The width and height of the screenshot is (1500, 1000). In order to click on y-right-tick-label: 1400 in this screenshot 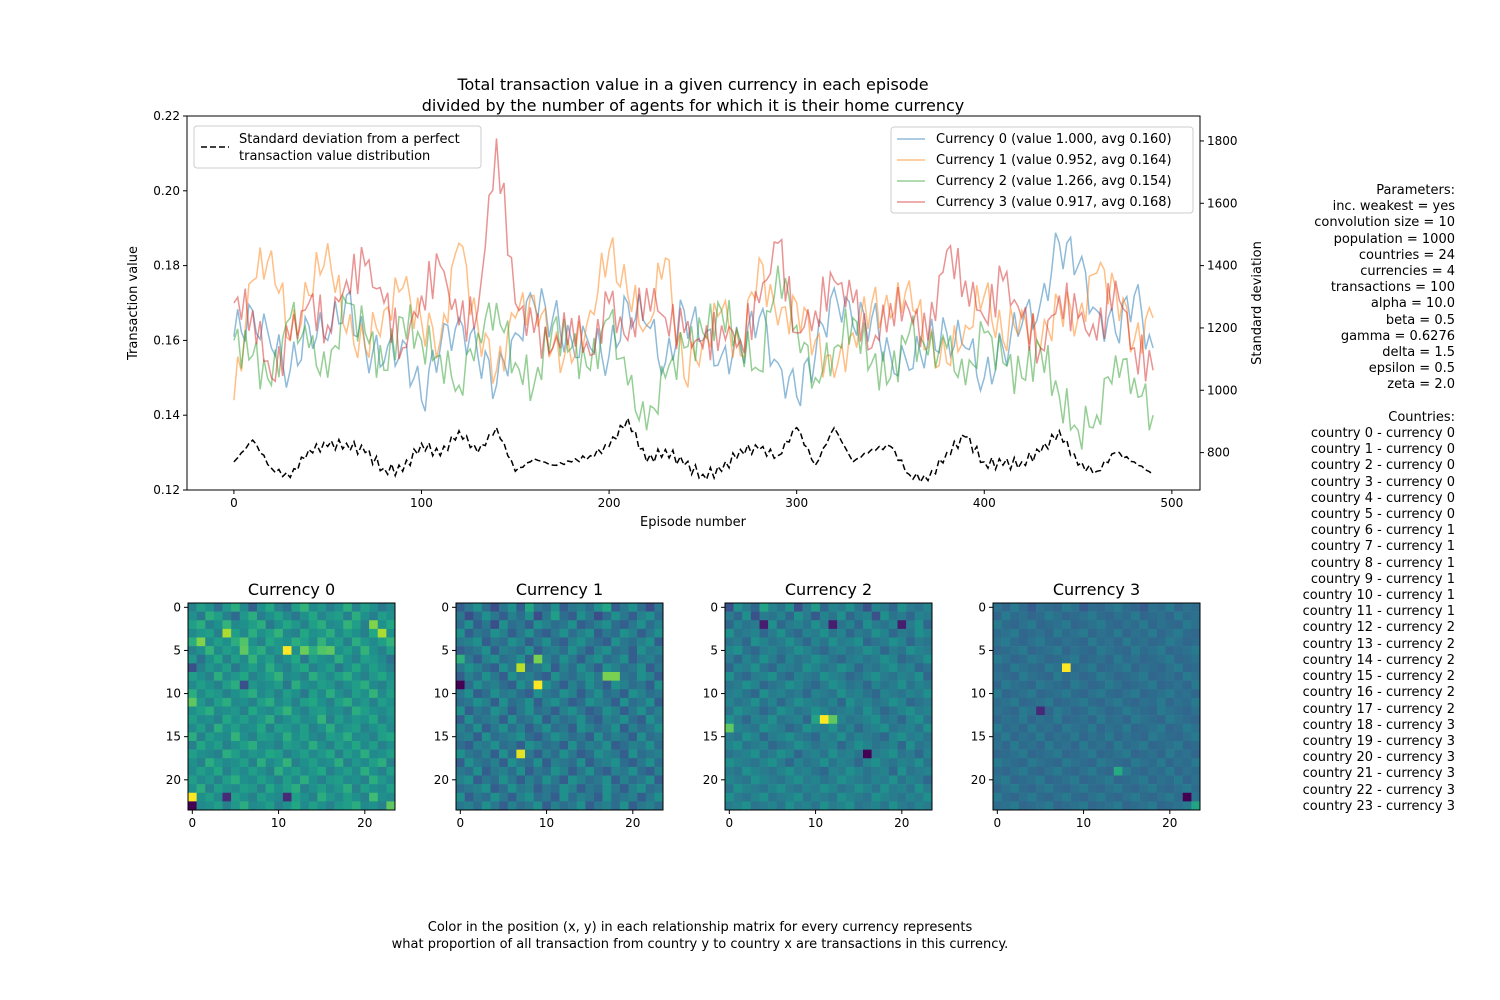, I will do `click(1222, 266)`.